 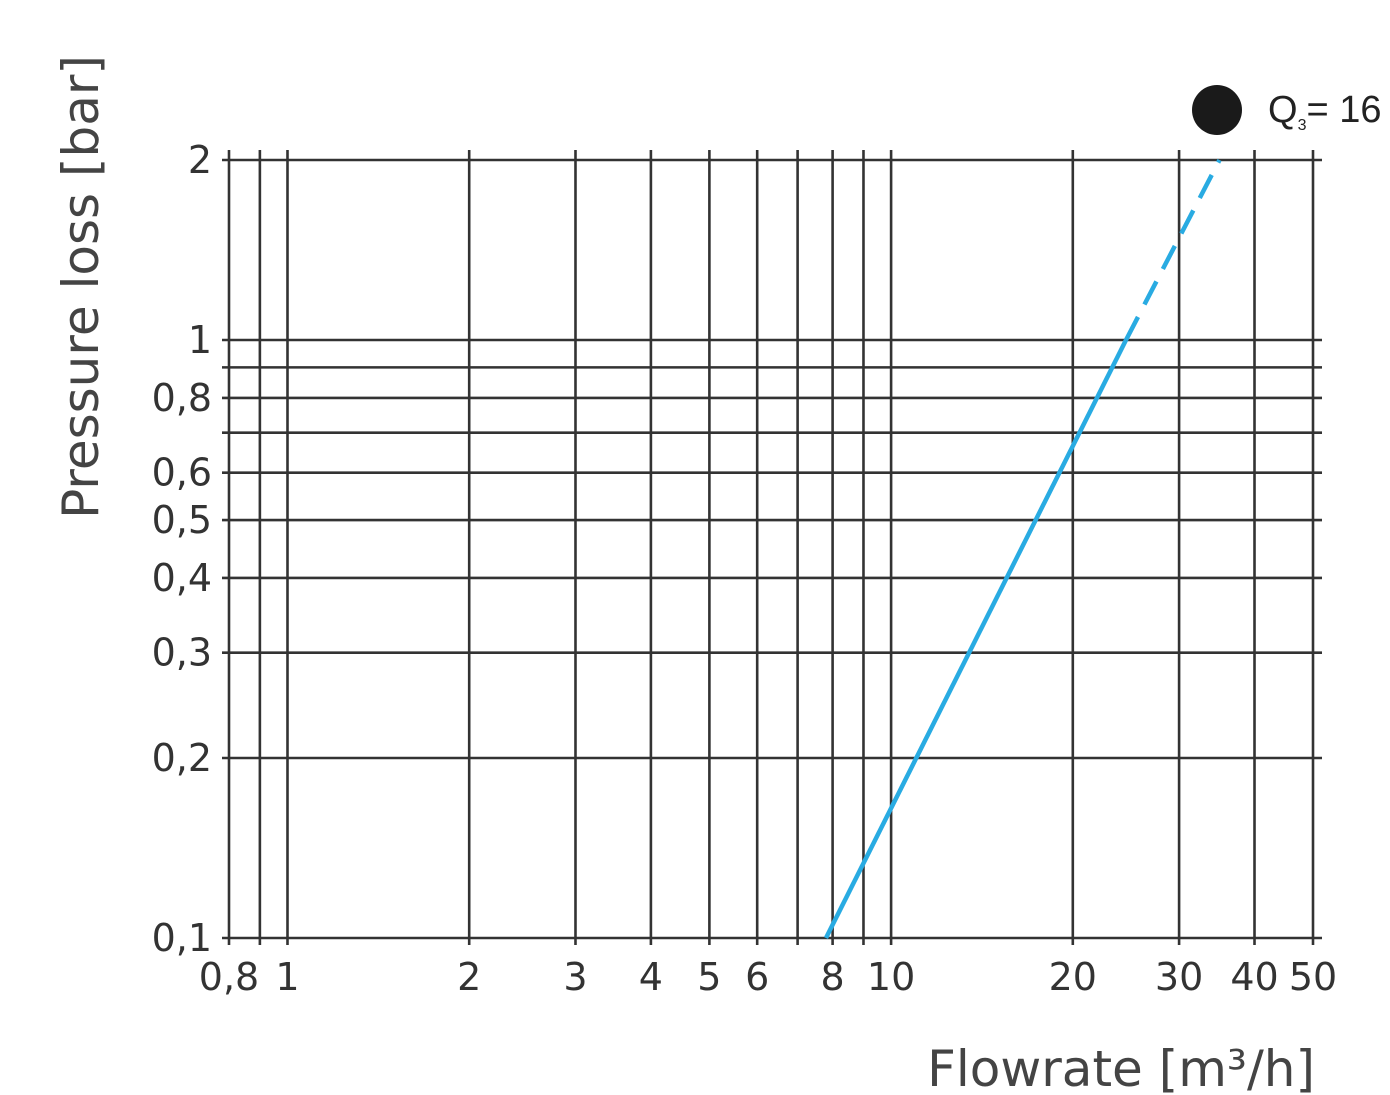 What do you see at coordinates (182, 473) in the screenshot?
I see `y-tick-label: 0,6` at bounding box center [182, 473].